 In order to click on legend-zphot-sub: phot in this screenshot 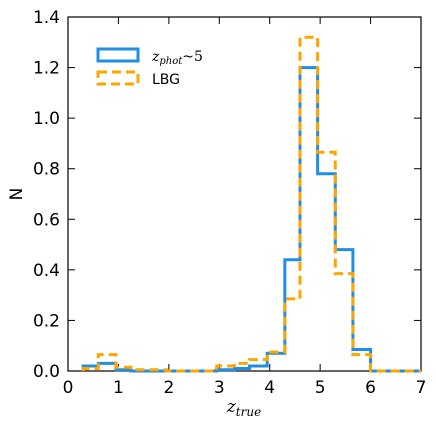, I will do `click(171, 61)`.